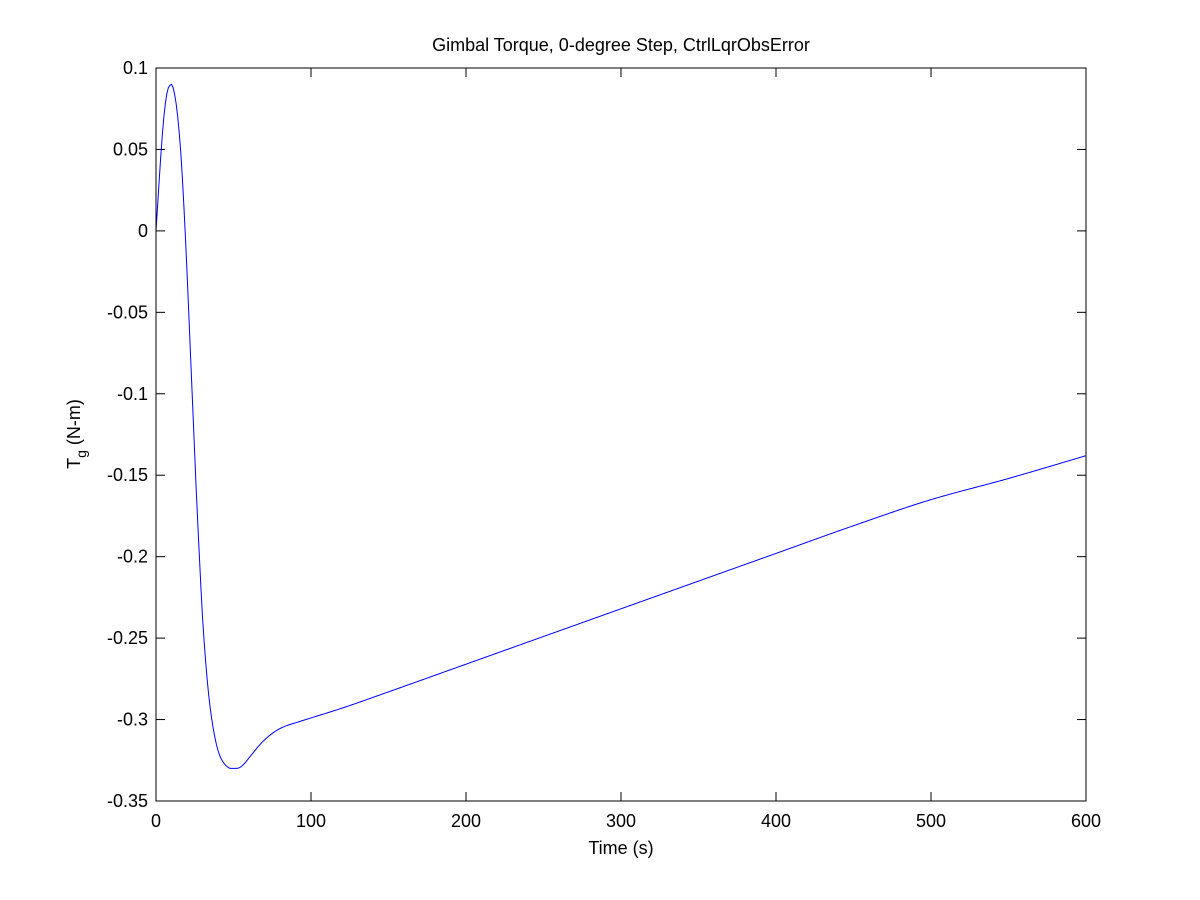 This screenshot has height=900, width=1200. Describe the element at coordinates (127, 638) in the screenshot. I see `y-tick-label: -0.25` at that location.